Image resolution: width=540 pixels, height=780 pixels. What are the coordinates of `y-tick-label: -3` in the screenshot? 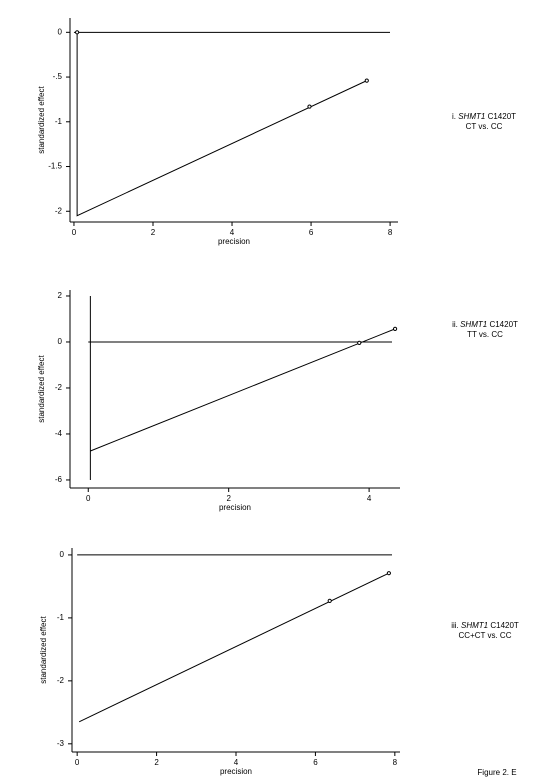 It's located at (61, 743).